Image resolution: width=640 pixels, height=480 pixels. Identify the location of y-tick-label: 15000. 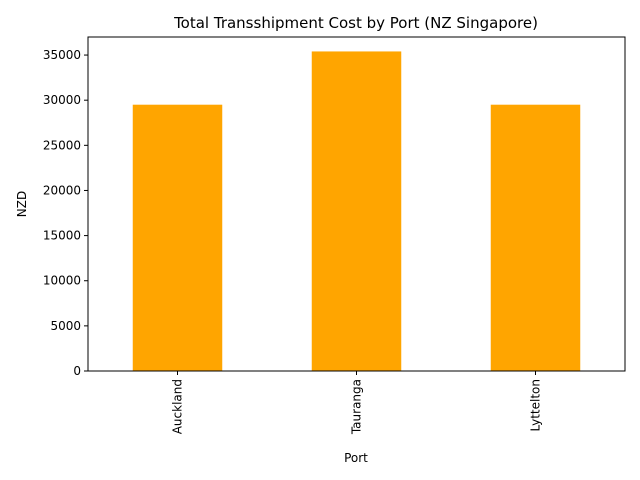
(62, 236).